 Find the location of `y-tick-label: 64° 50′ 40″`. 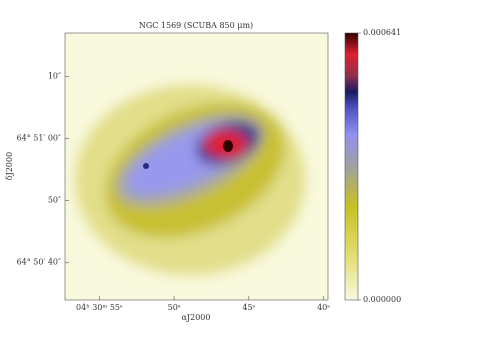

y-tick-label: 64° 50′ 40″ is located at coordinates (39, 262).